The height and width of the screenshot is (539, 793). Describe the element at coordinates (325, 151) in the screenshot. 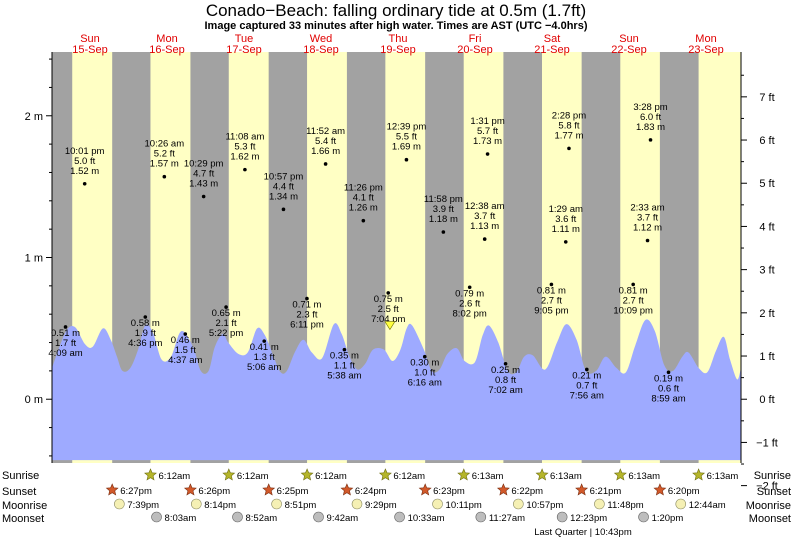

I see `tide-label: 1.66 m` at that location.